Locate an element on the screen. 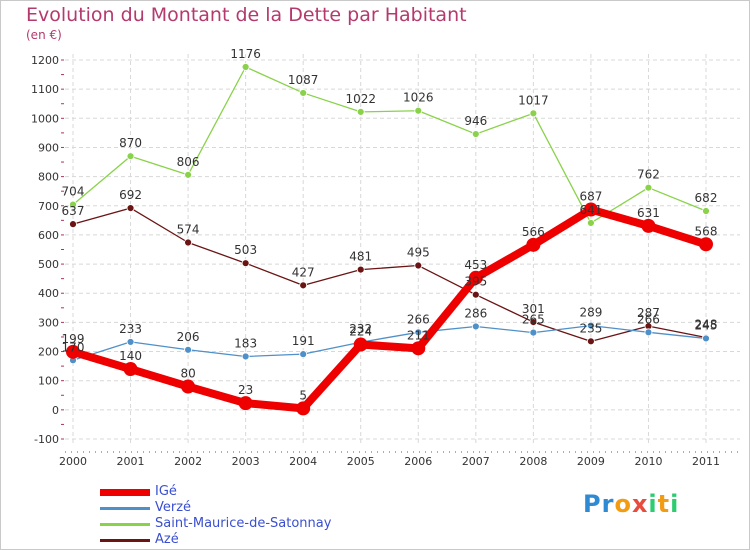 The image size is (750, 550). data-label: 170 is located at coordinates (73, 347).